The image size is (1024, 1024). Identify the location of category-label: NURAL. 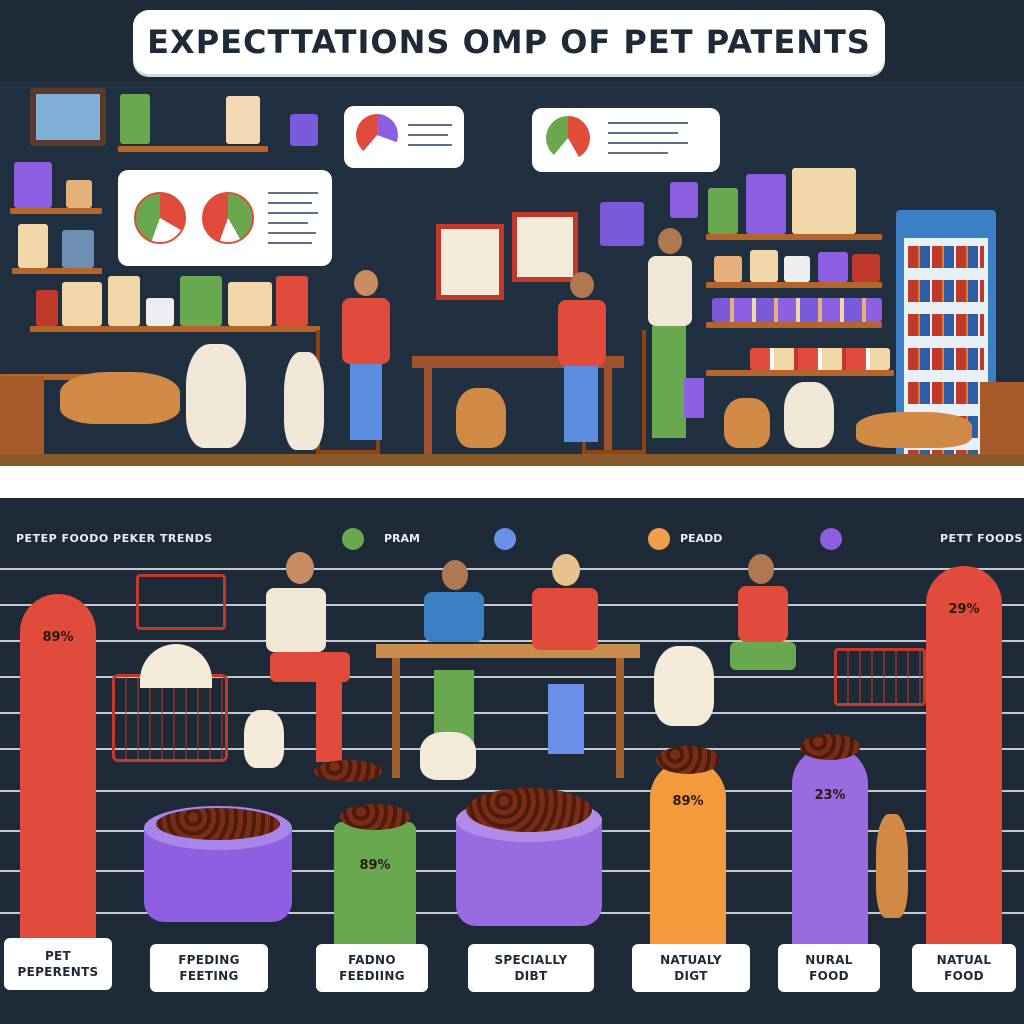
(829, 960).